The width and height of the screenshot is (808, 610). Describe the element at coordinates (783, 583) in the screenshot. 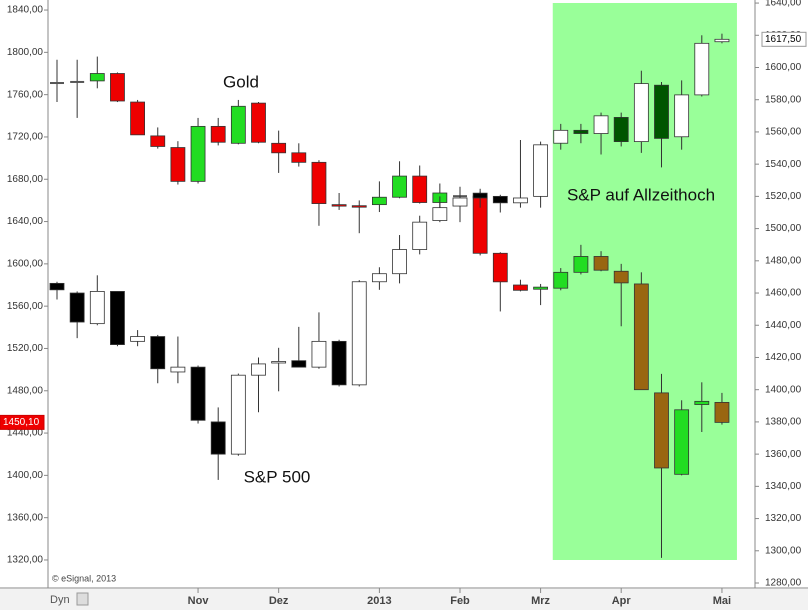

I see `y2-tick-label: 1280,00` at that location.